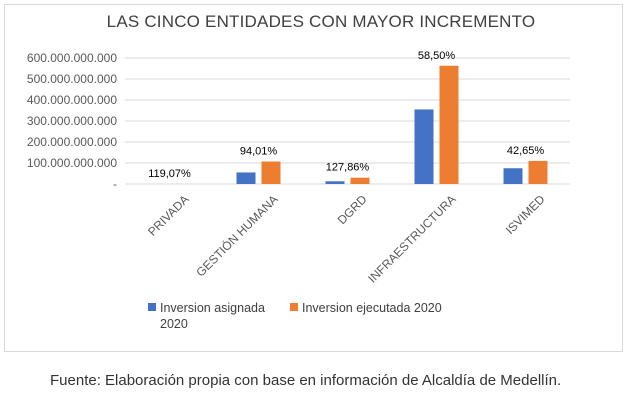 This screenshot has width=642, height=400. Describe the element at coordinates (72, 58) in the screenshot. I see `y-tick-label: 600.000.000.000` at that location.